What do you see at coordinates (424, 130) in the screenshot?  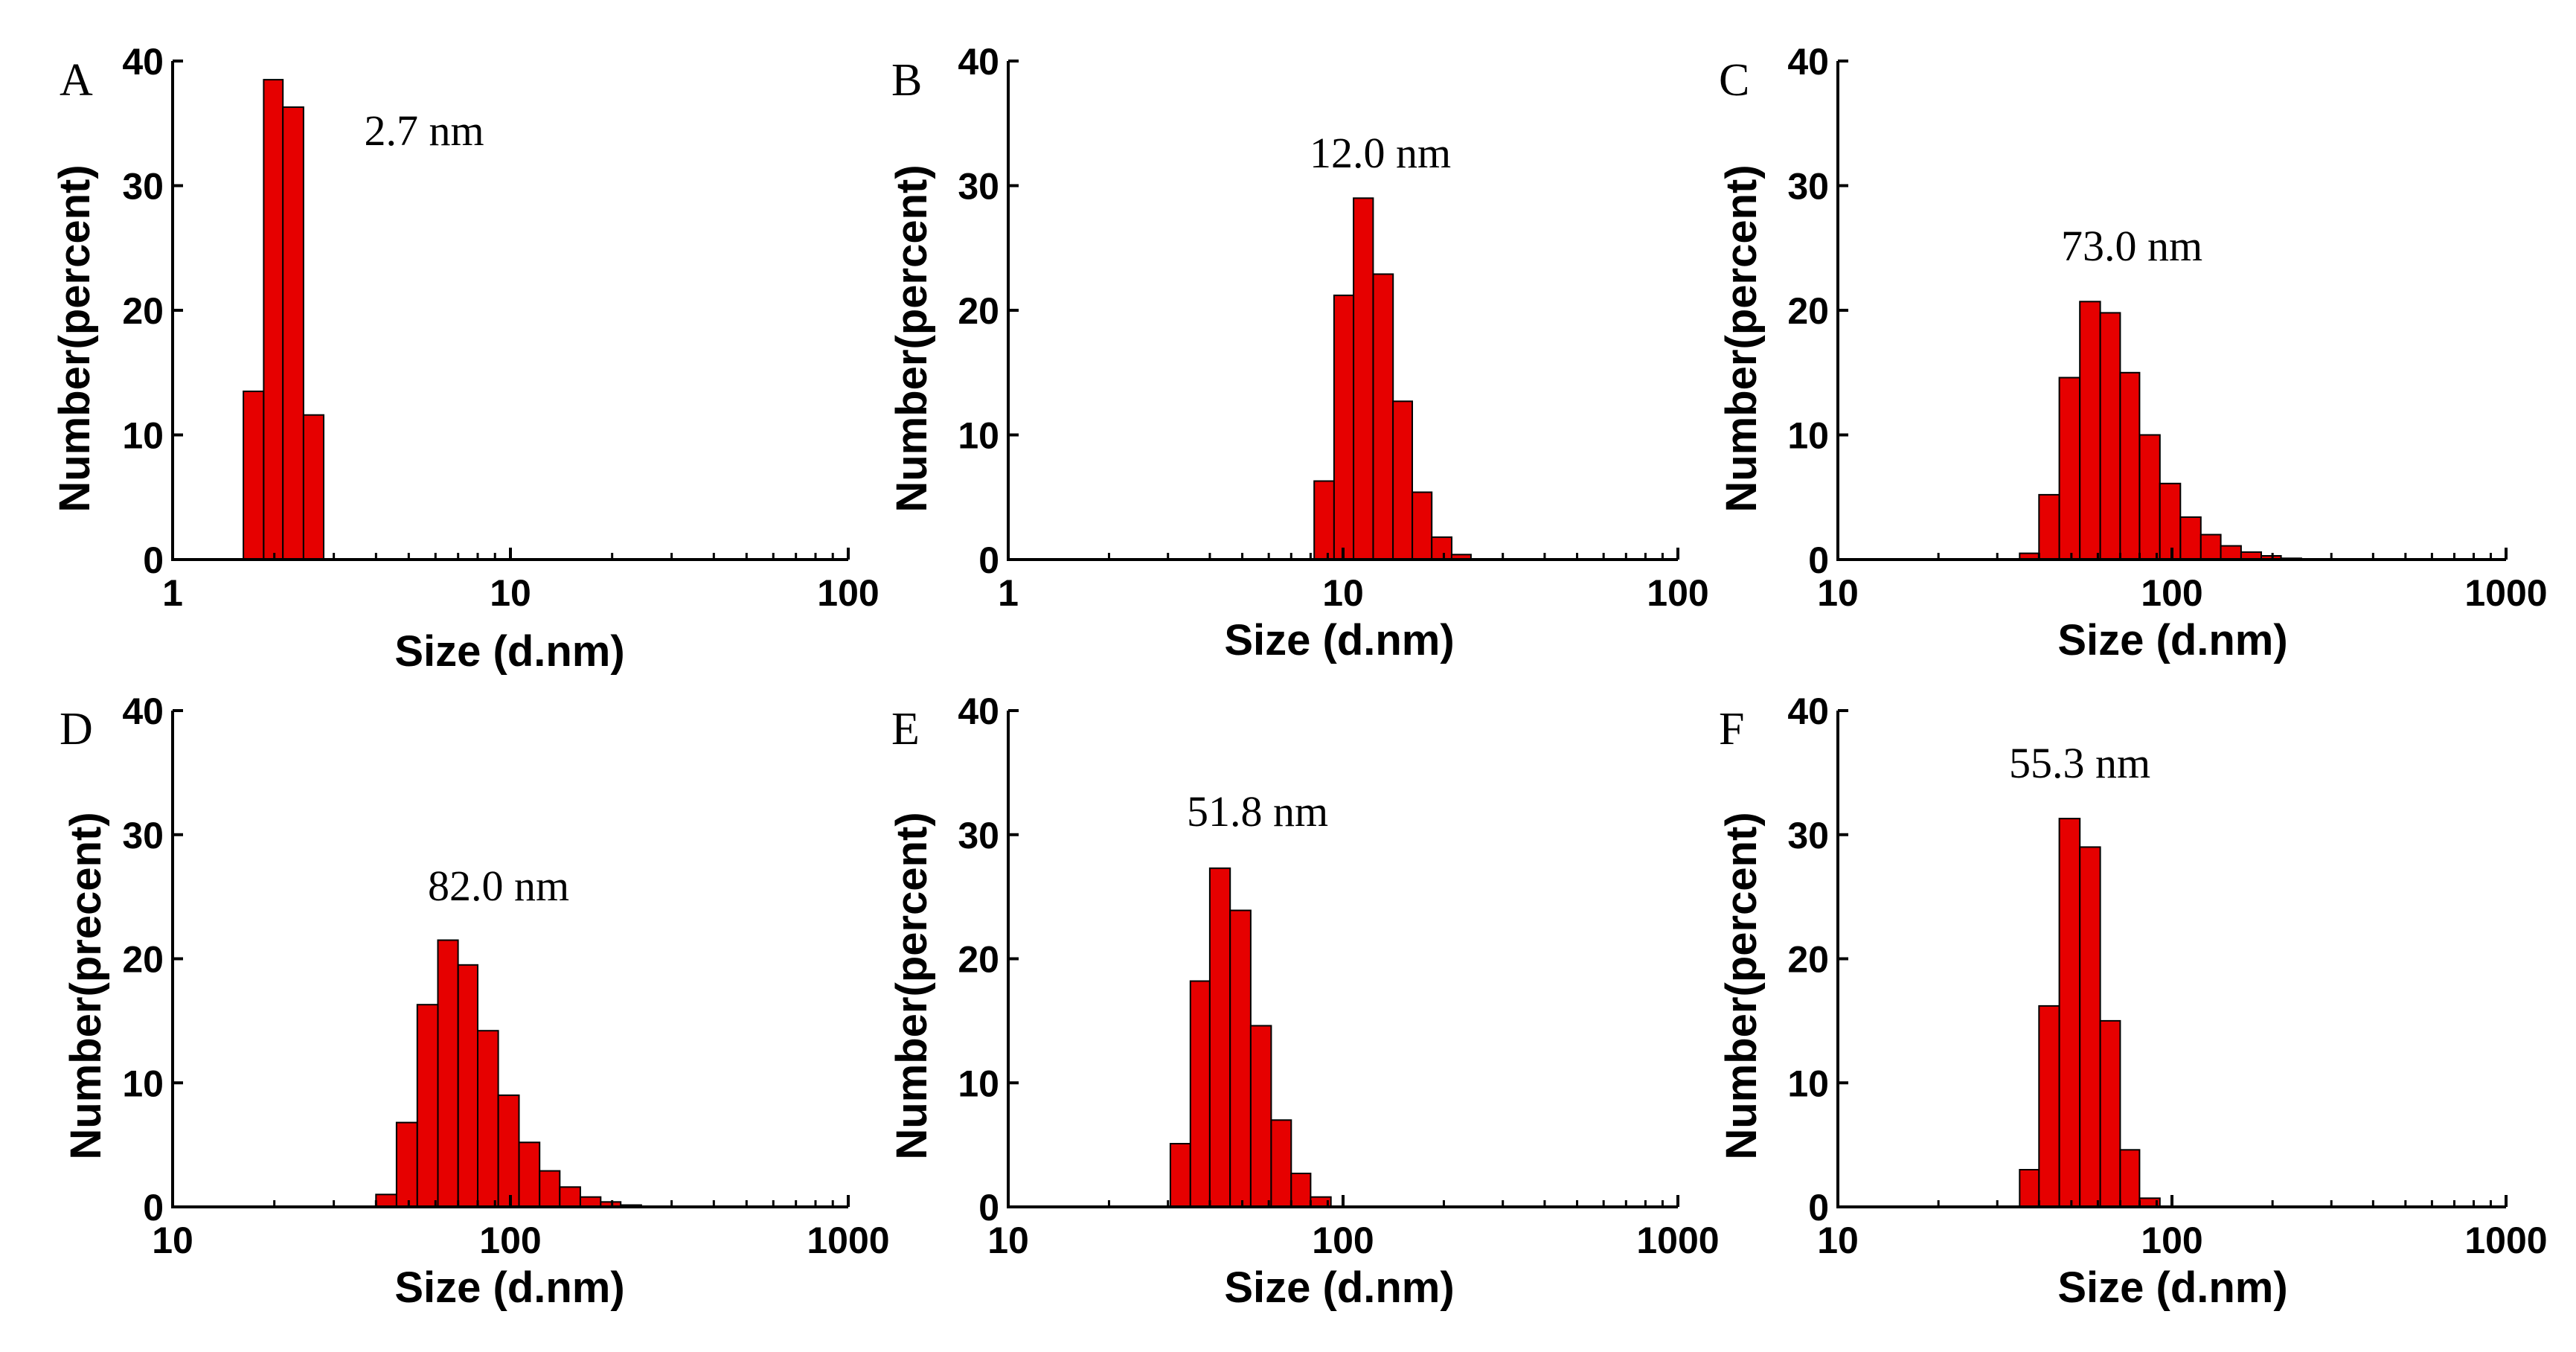 I see `peak-label-a: 2.7 nm` at bounding box center [424, 130].